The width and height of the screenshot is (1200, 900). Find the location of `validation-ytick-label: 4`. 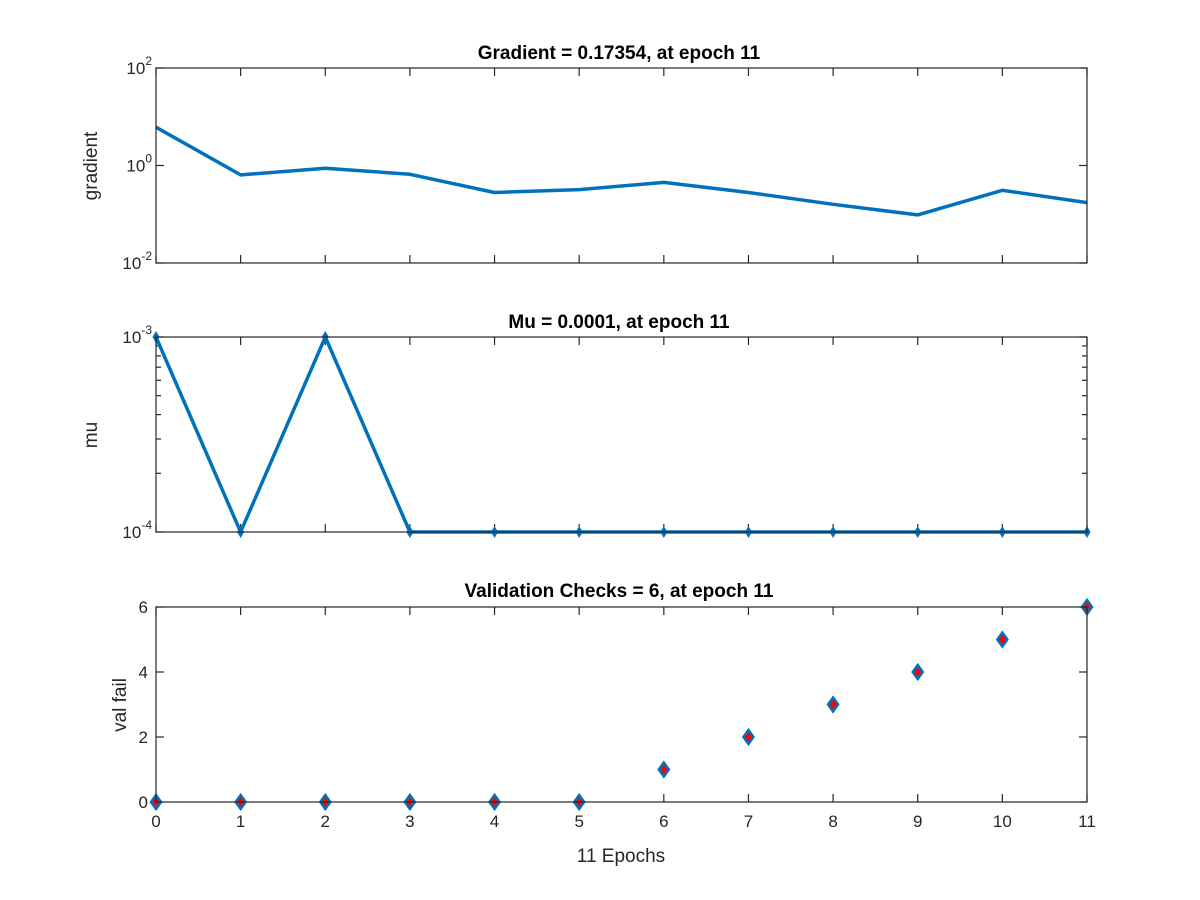

validation-ytick-label: 4 is located at coordinates (143, 672).